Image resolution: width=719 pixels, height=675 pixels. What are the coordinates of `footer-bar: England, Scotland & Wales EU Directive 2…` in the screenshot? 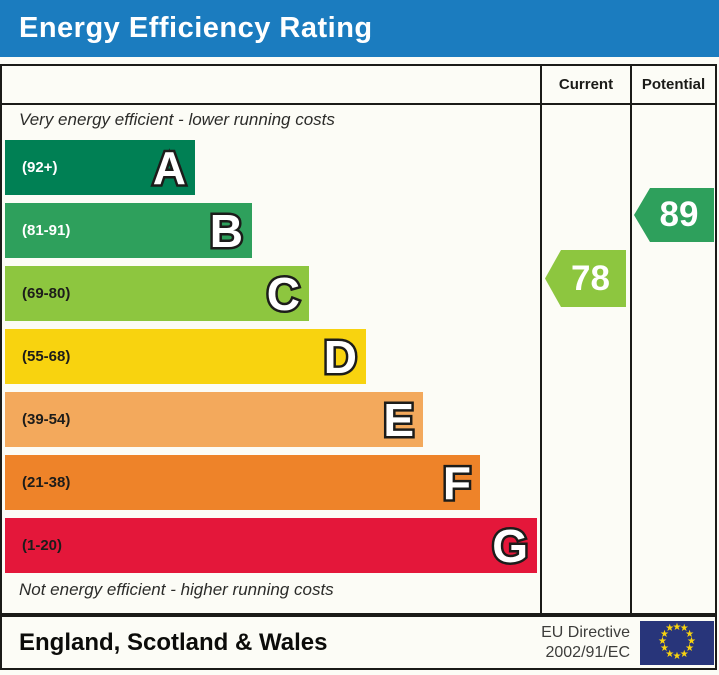 It's located at (358, 642).